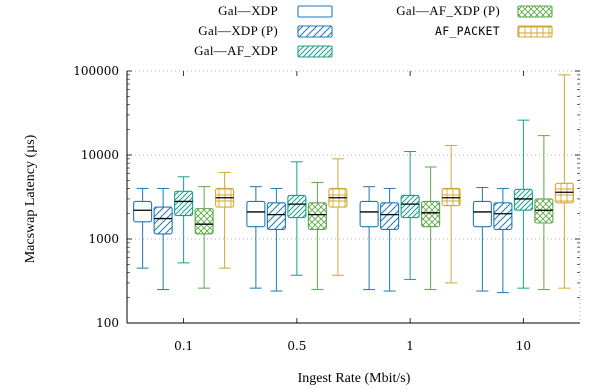 This screenshot has height=390, width=597. I want to click on legend-label: Gal—AF_XDP, so click(236, 50).